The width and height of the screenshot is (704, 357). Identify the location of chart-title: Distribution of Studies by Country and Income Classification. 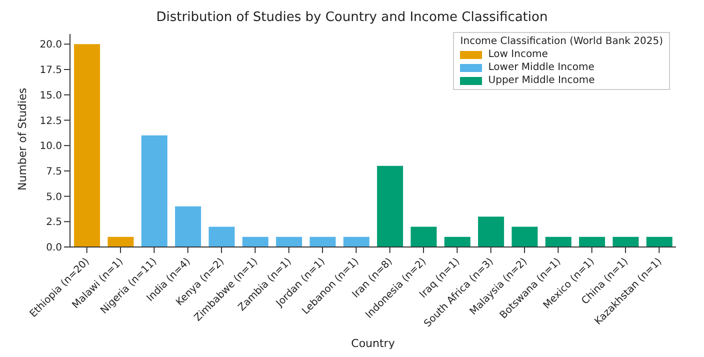
(352, 17).